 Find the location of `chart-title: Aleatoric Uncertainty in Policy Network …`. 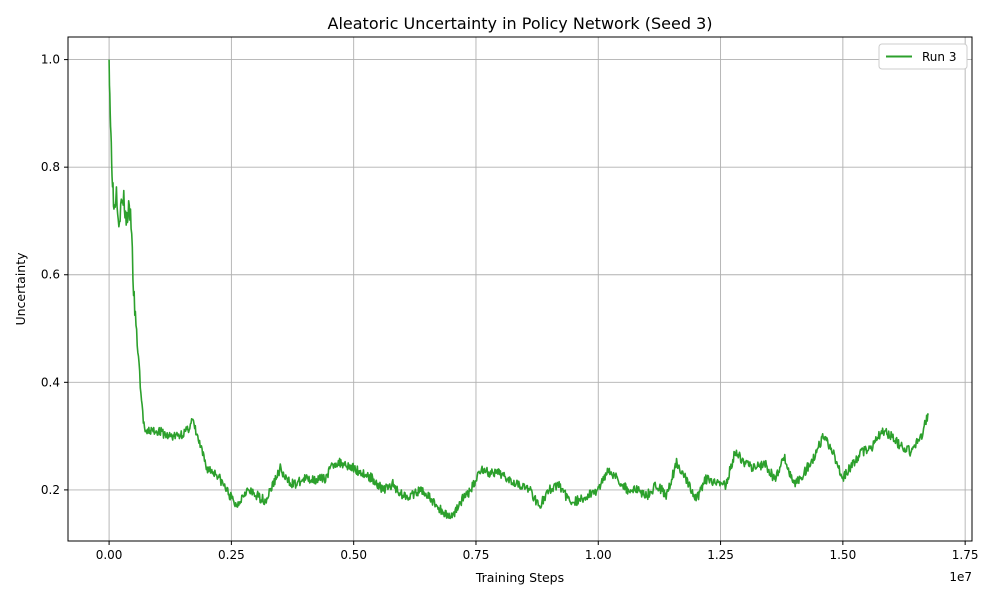

chart-title: Aleatoric Uncertainty in Policy Network … is located at coordinates (520, 23).